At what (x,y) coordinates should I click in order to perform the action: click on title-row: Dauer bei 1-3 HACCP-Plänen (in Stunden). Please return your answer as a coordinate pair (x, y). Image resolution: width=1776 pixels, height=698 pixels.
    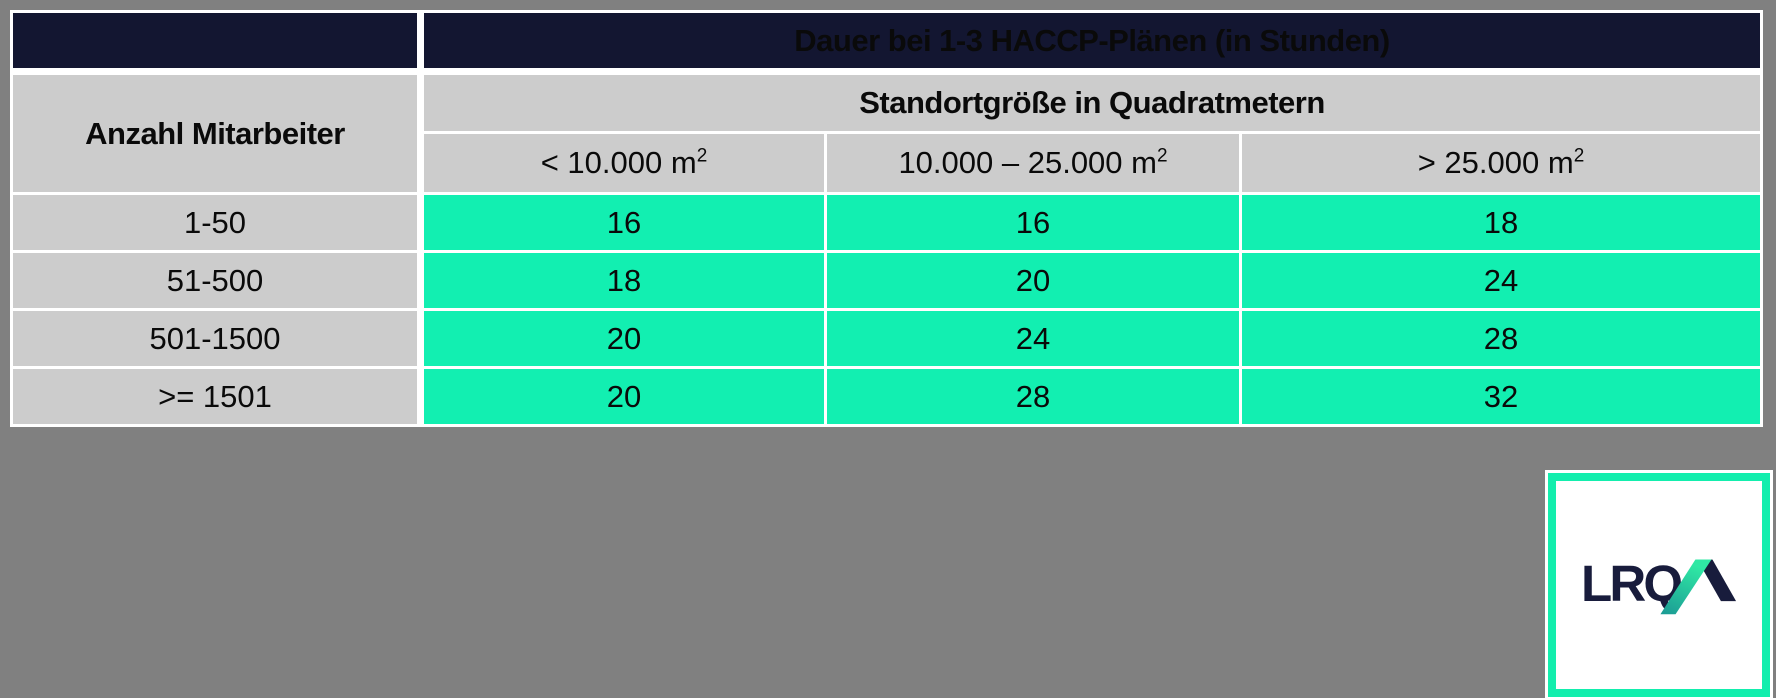
    Looking at the image, I should click on (886, 42).